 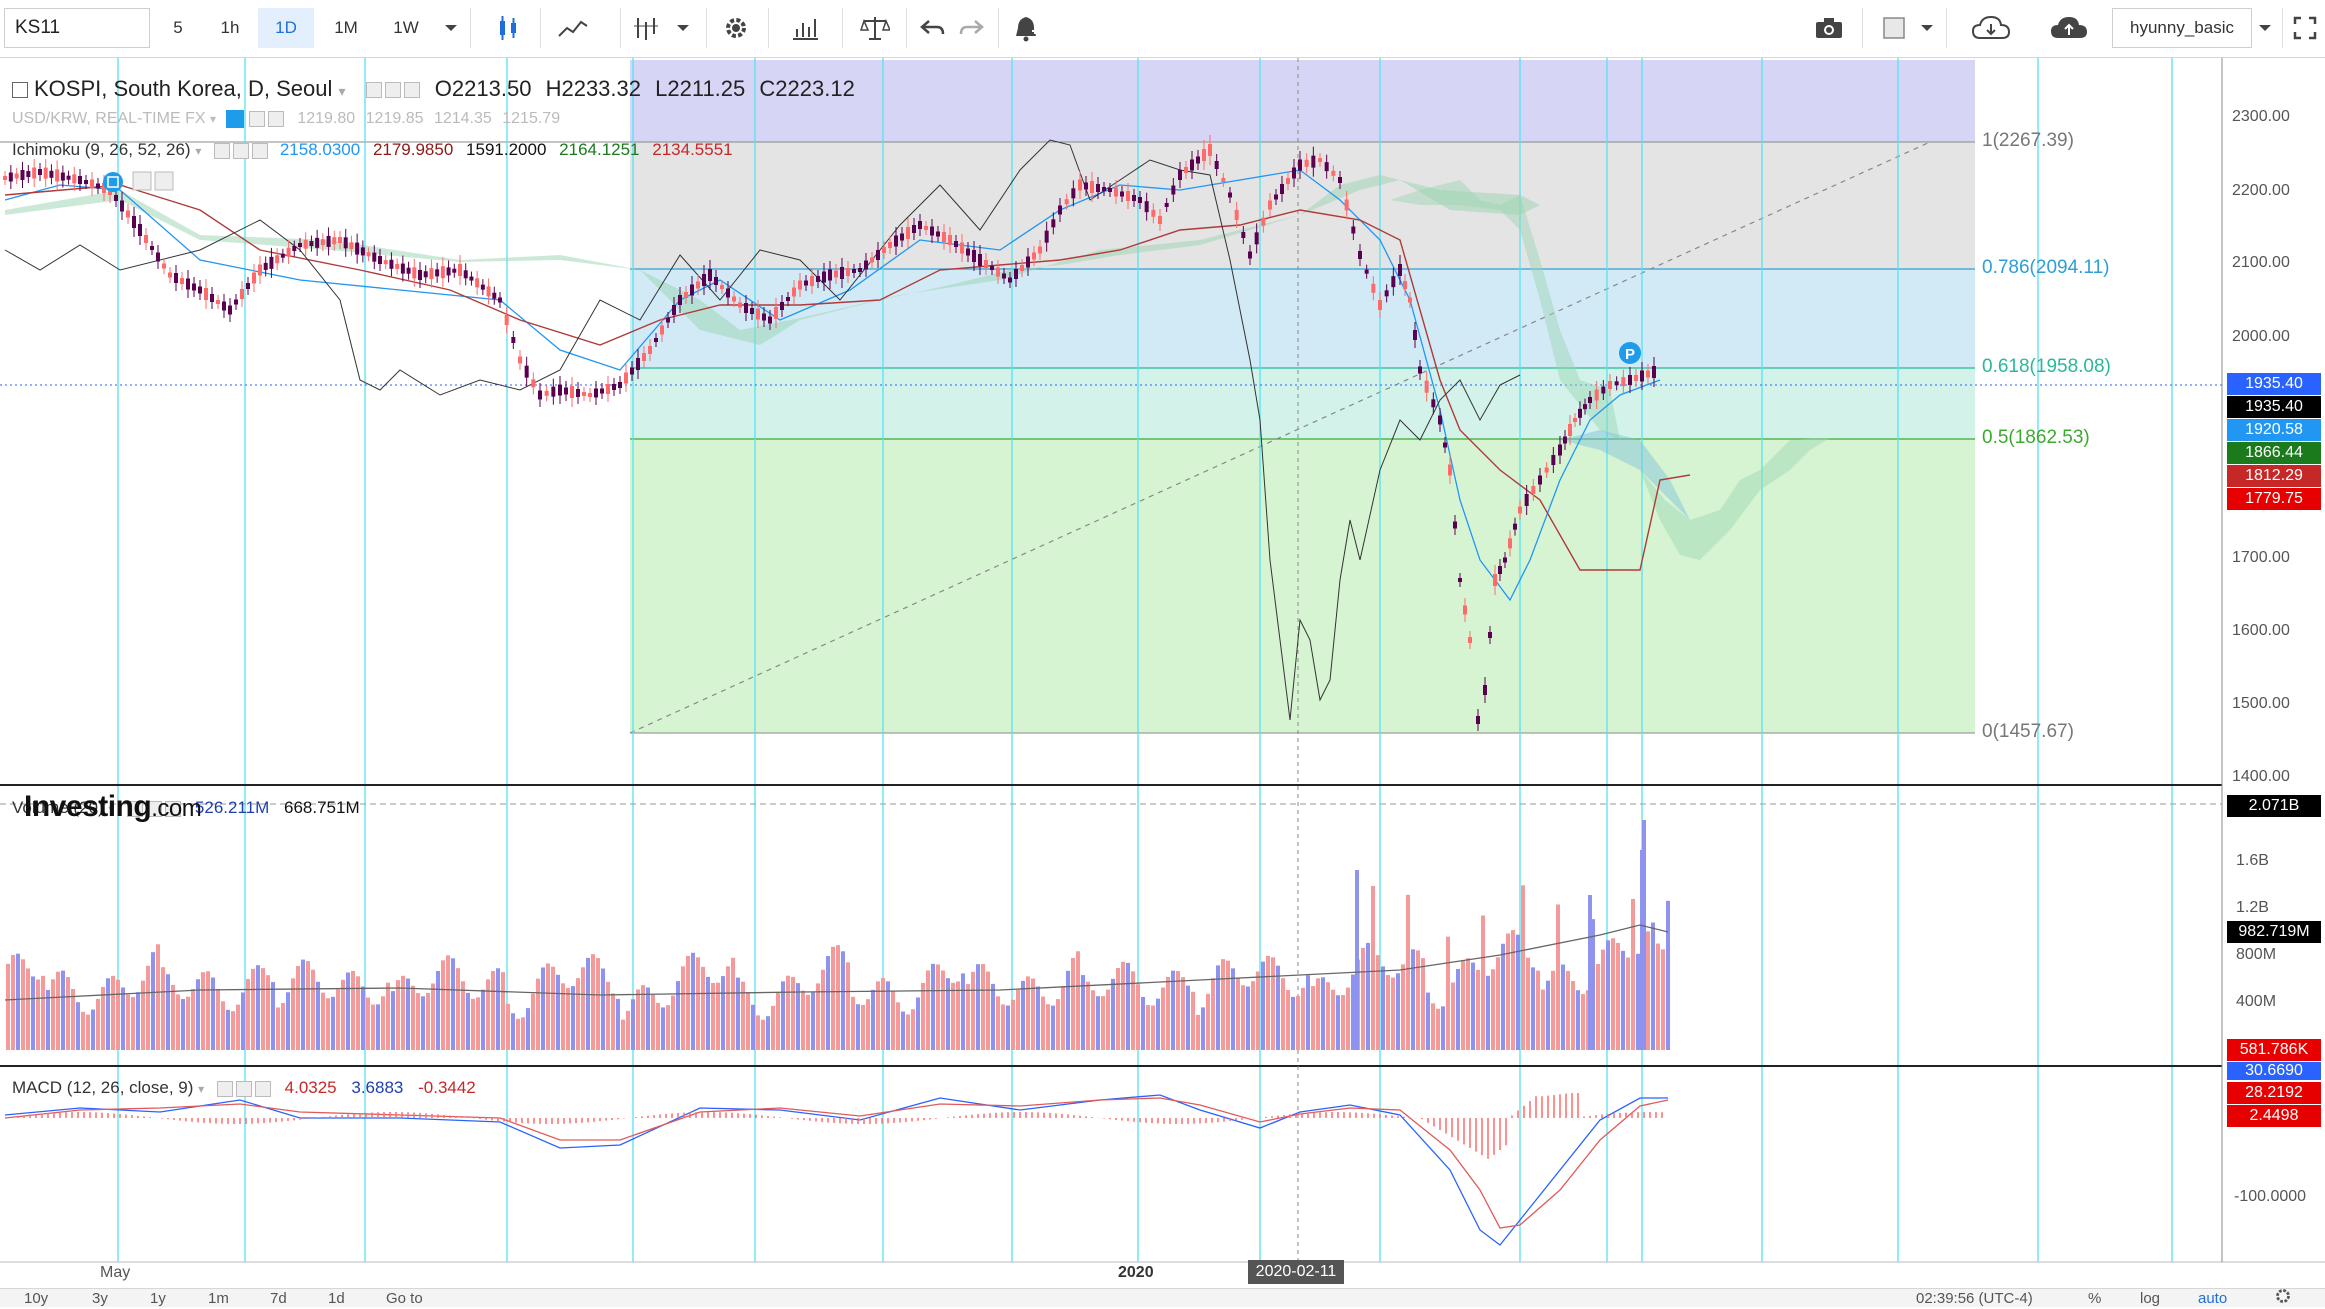 What do you see at coordinates (451, 28) in the screenshot?
I see `timeframe-dropdown-icon` at bounding box center [451, 28].